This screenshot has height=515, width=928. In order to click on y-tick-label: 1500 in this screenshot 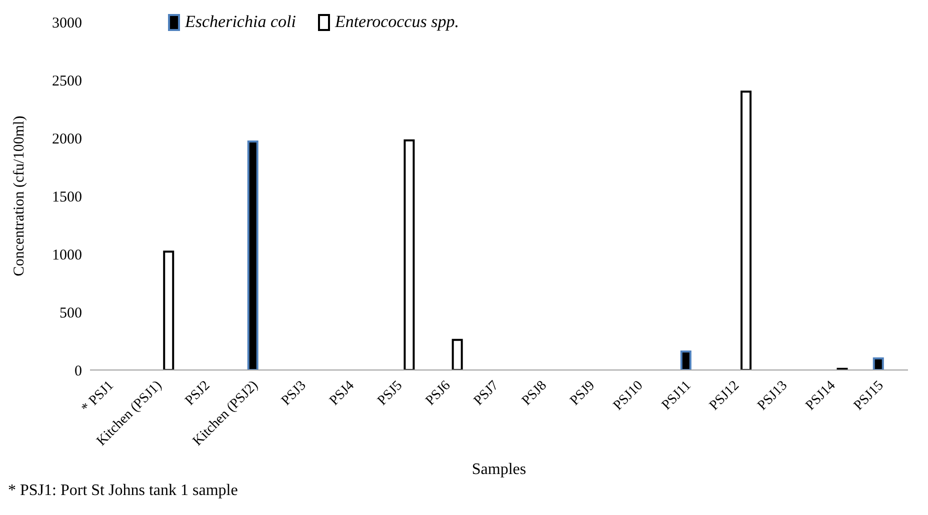, I will do `click(67, 197)`.